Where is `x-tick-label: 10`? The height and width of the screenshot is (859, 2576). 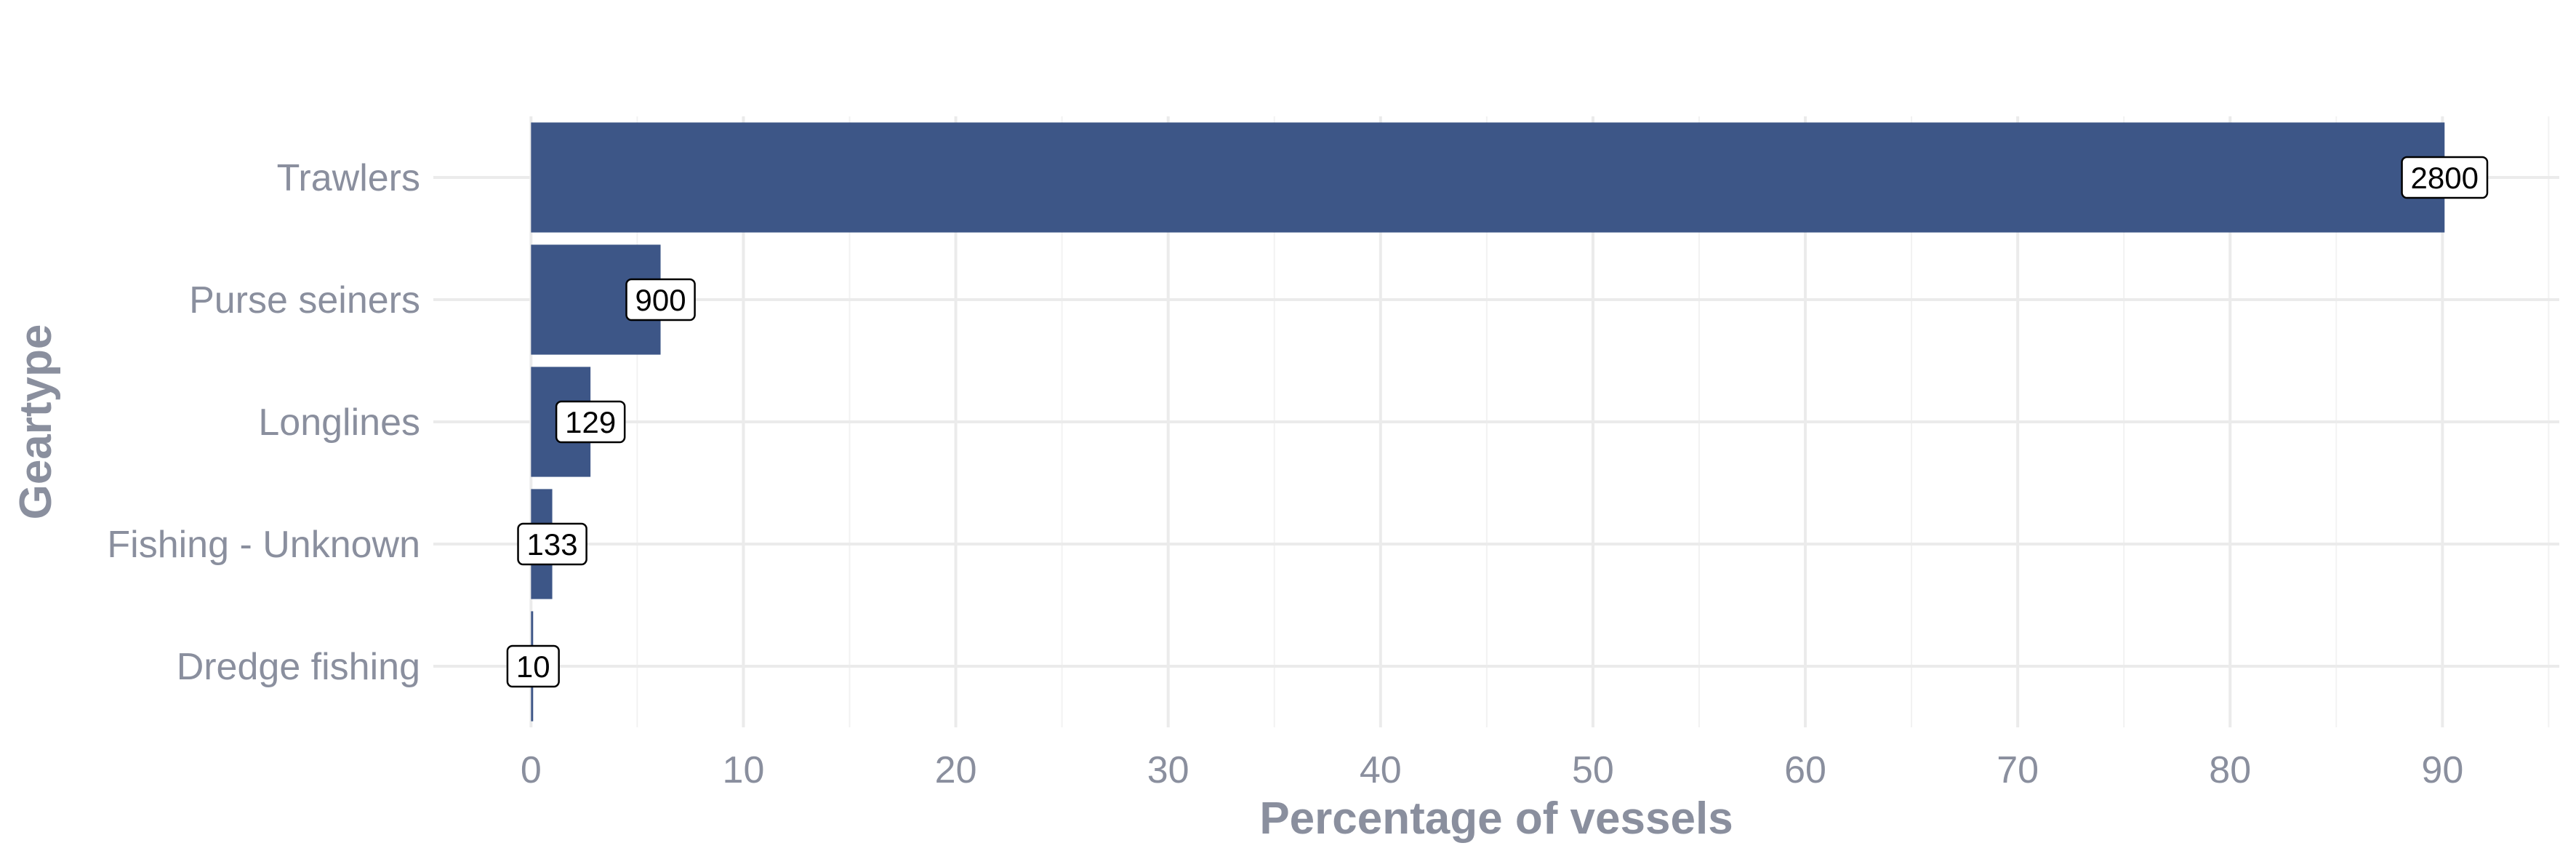
x-tick-label: 10 is located at coordinates (744, 770).